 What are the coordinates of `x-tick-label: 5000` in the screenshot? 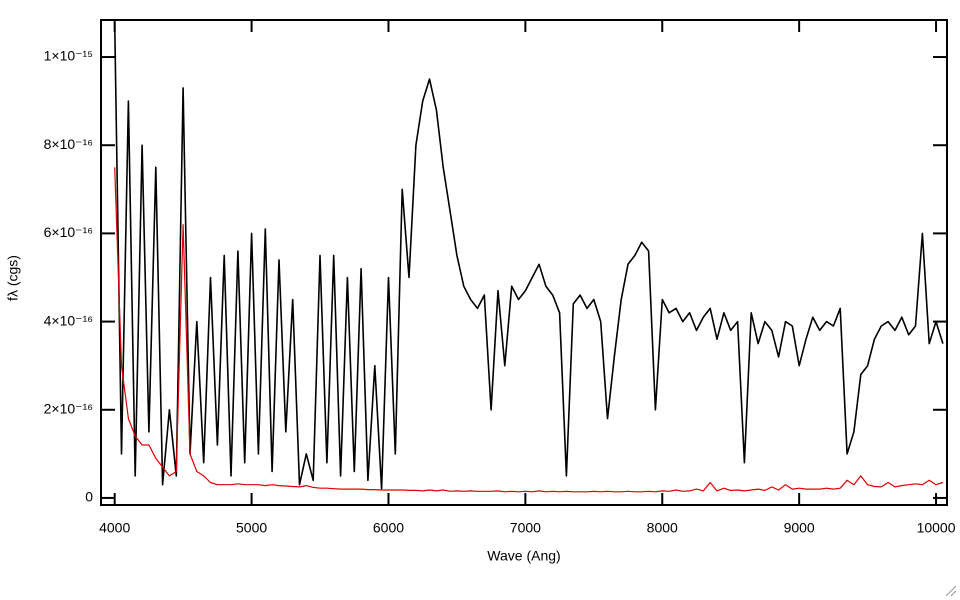 It's located at (251, 528).